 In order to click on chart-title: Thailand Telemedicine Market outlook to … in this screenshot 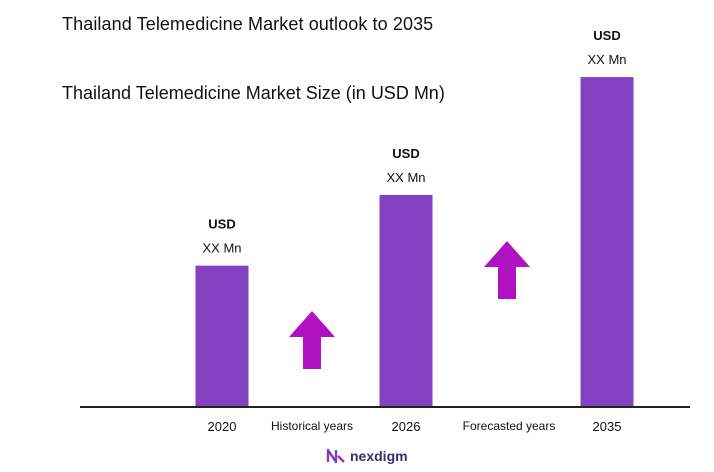, I will do `click(248, 24)`.